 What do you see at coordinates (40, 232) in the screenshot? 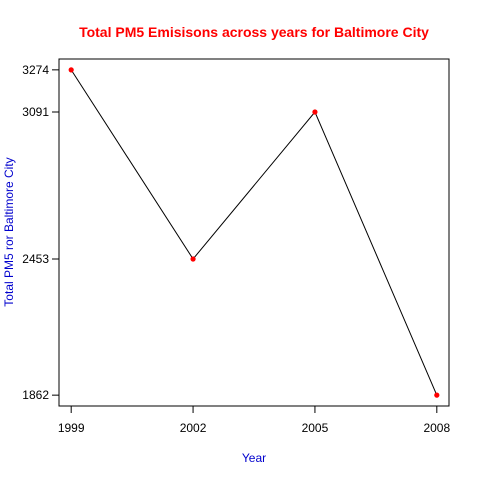
I see `y-axis: 3274 3091 2453 1862` at bounding box center [40, 232].